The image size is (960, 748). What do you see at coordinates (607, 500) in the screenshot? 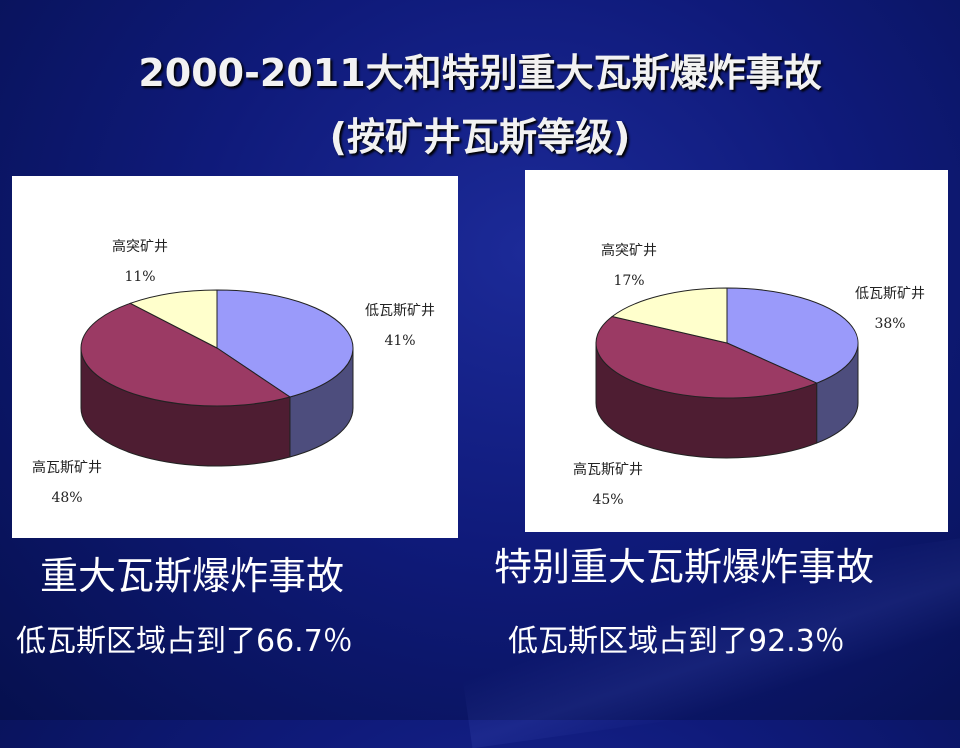
I see `slice-value-label-1: 45%` at bounding box center [607, 500].